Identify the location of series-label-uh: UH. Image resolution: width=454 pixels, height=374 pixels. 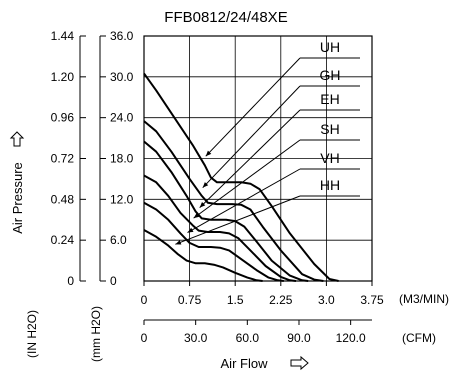
(330, 47).